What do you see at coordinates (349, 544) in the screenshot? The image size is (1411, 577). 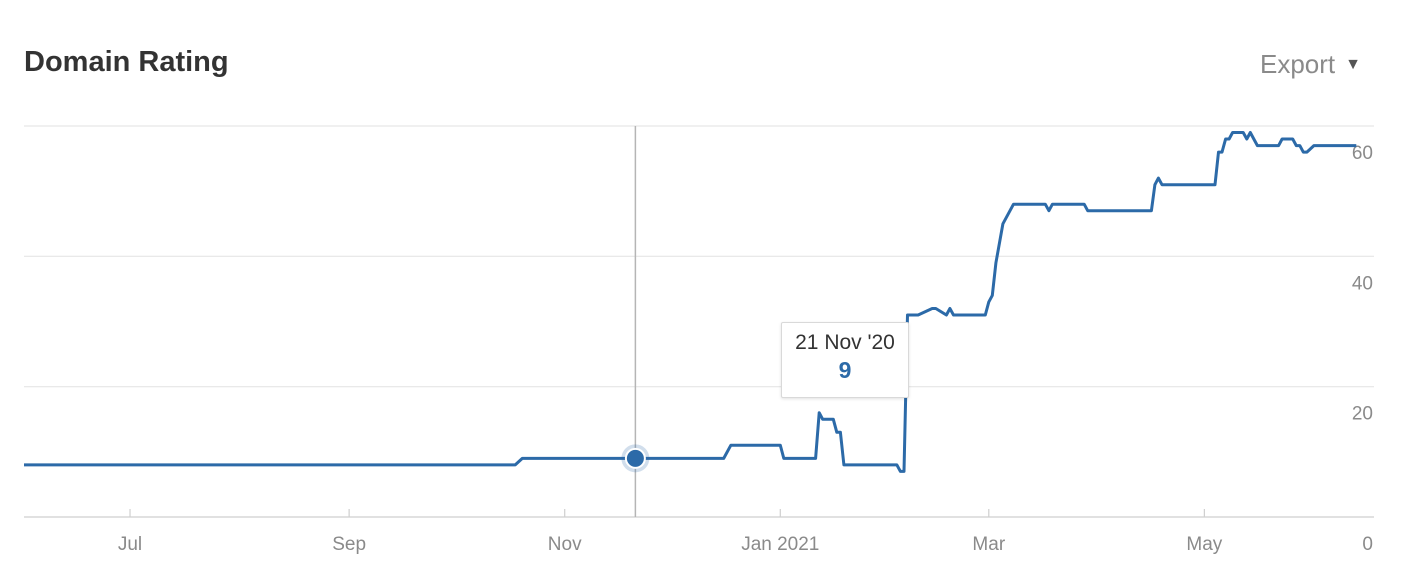 I see `x-tick-label: Sep` at bounding box center [349, 544].